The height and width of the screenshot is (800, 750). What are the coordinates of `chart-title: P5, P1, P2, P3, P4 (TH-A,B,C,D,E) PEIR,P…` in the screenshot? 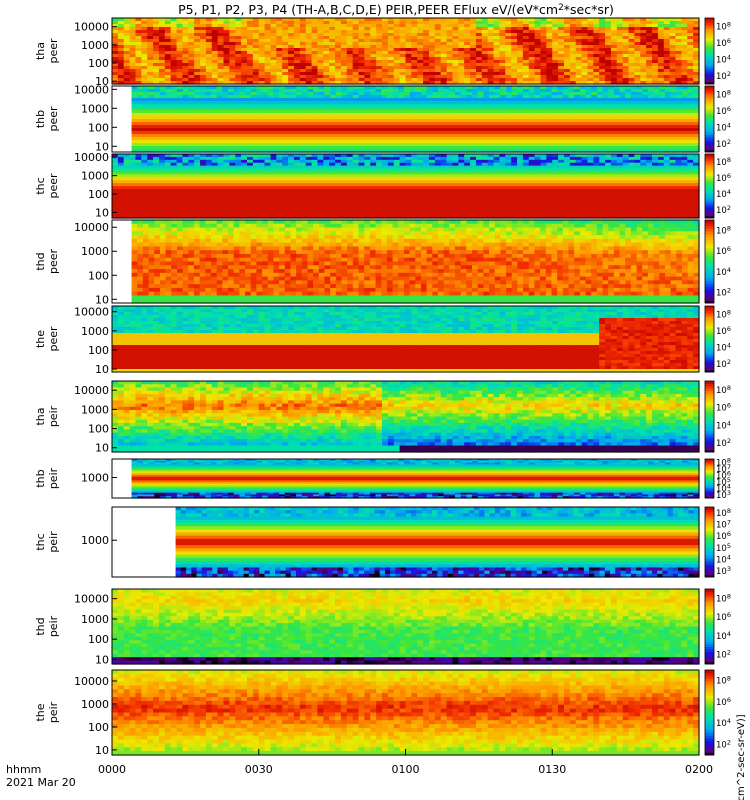 It's located at (396, 9).